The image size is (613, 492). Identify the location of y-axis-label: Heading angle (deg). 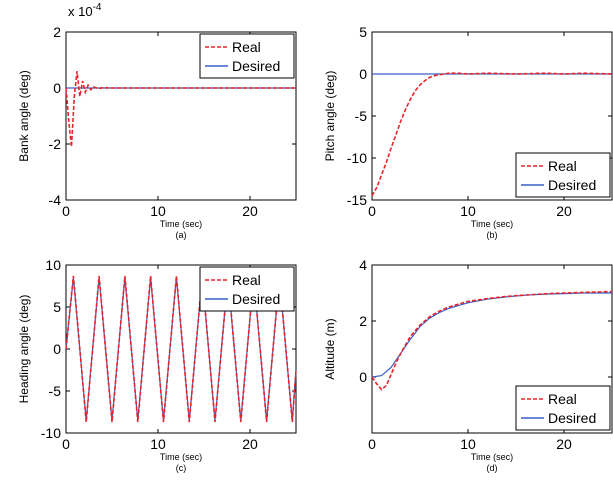
(24, 349).